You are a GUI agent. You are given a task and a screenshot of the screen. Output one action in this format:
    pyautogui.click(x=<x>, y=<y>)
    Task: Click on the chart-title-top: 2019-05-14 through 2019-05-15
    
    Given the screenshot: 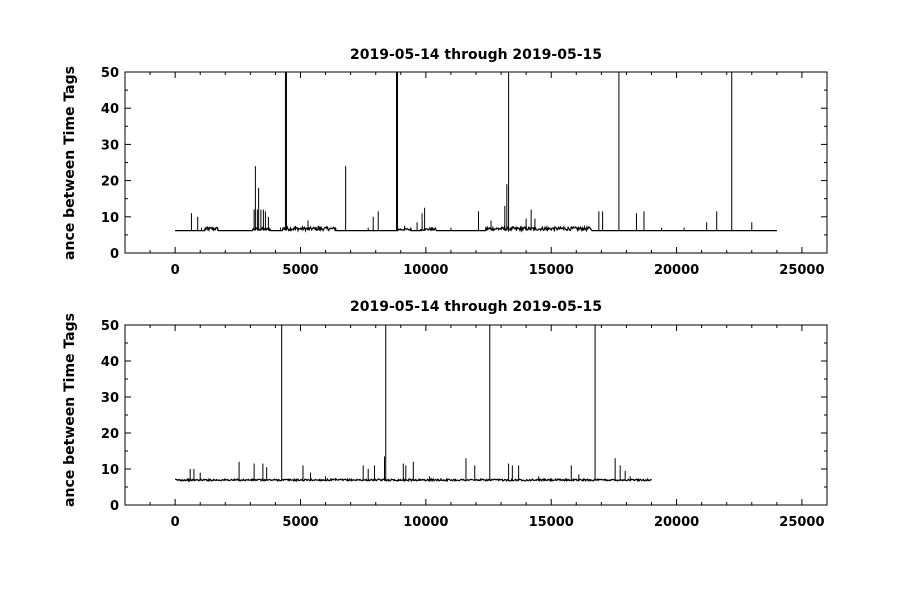 What is the action you would take?
    pyautogui.click(x=476, y=55)
    